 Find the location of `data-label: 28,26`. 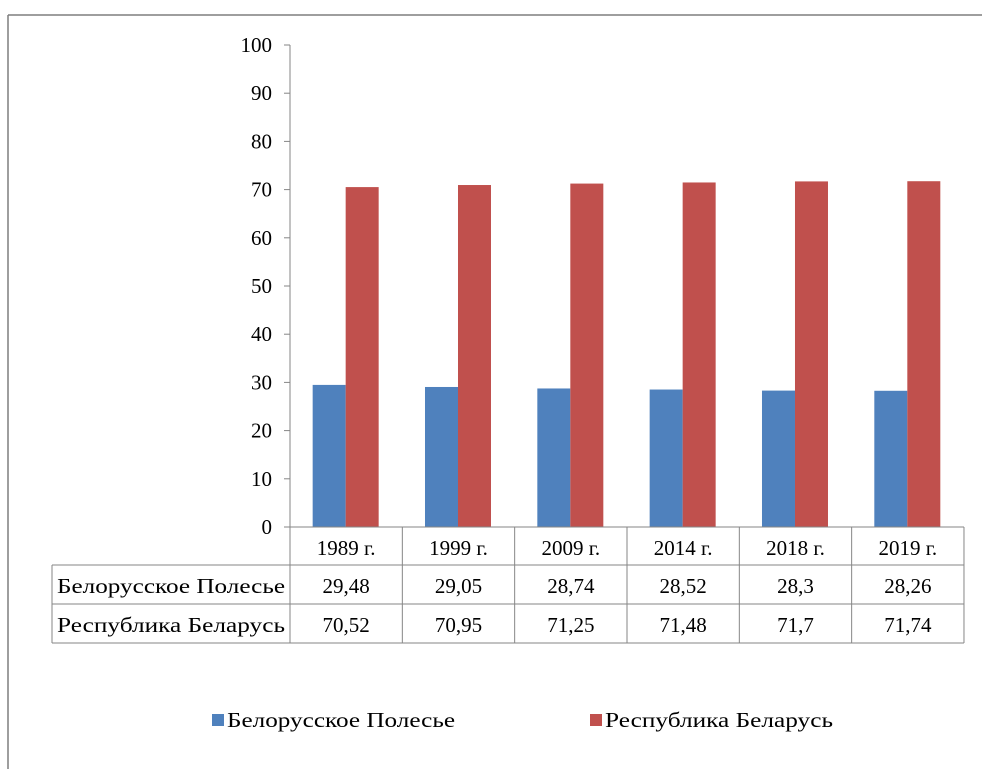

data-label: 28,26 is located at coordinates (907, 586).